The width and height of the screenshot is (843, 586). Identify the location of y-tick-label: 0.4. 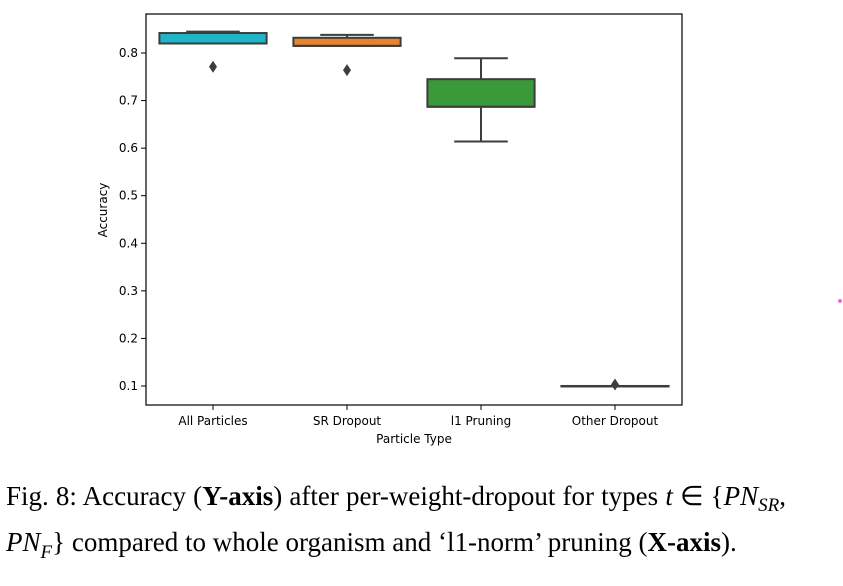
(128, 243).